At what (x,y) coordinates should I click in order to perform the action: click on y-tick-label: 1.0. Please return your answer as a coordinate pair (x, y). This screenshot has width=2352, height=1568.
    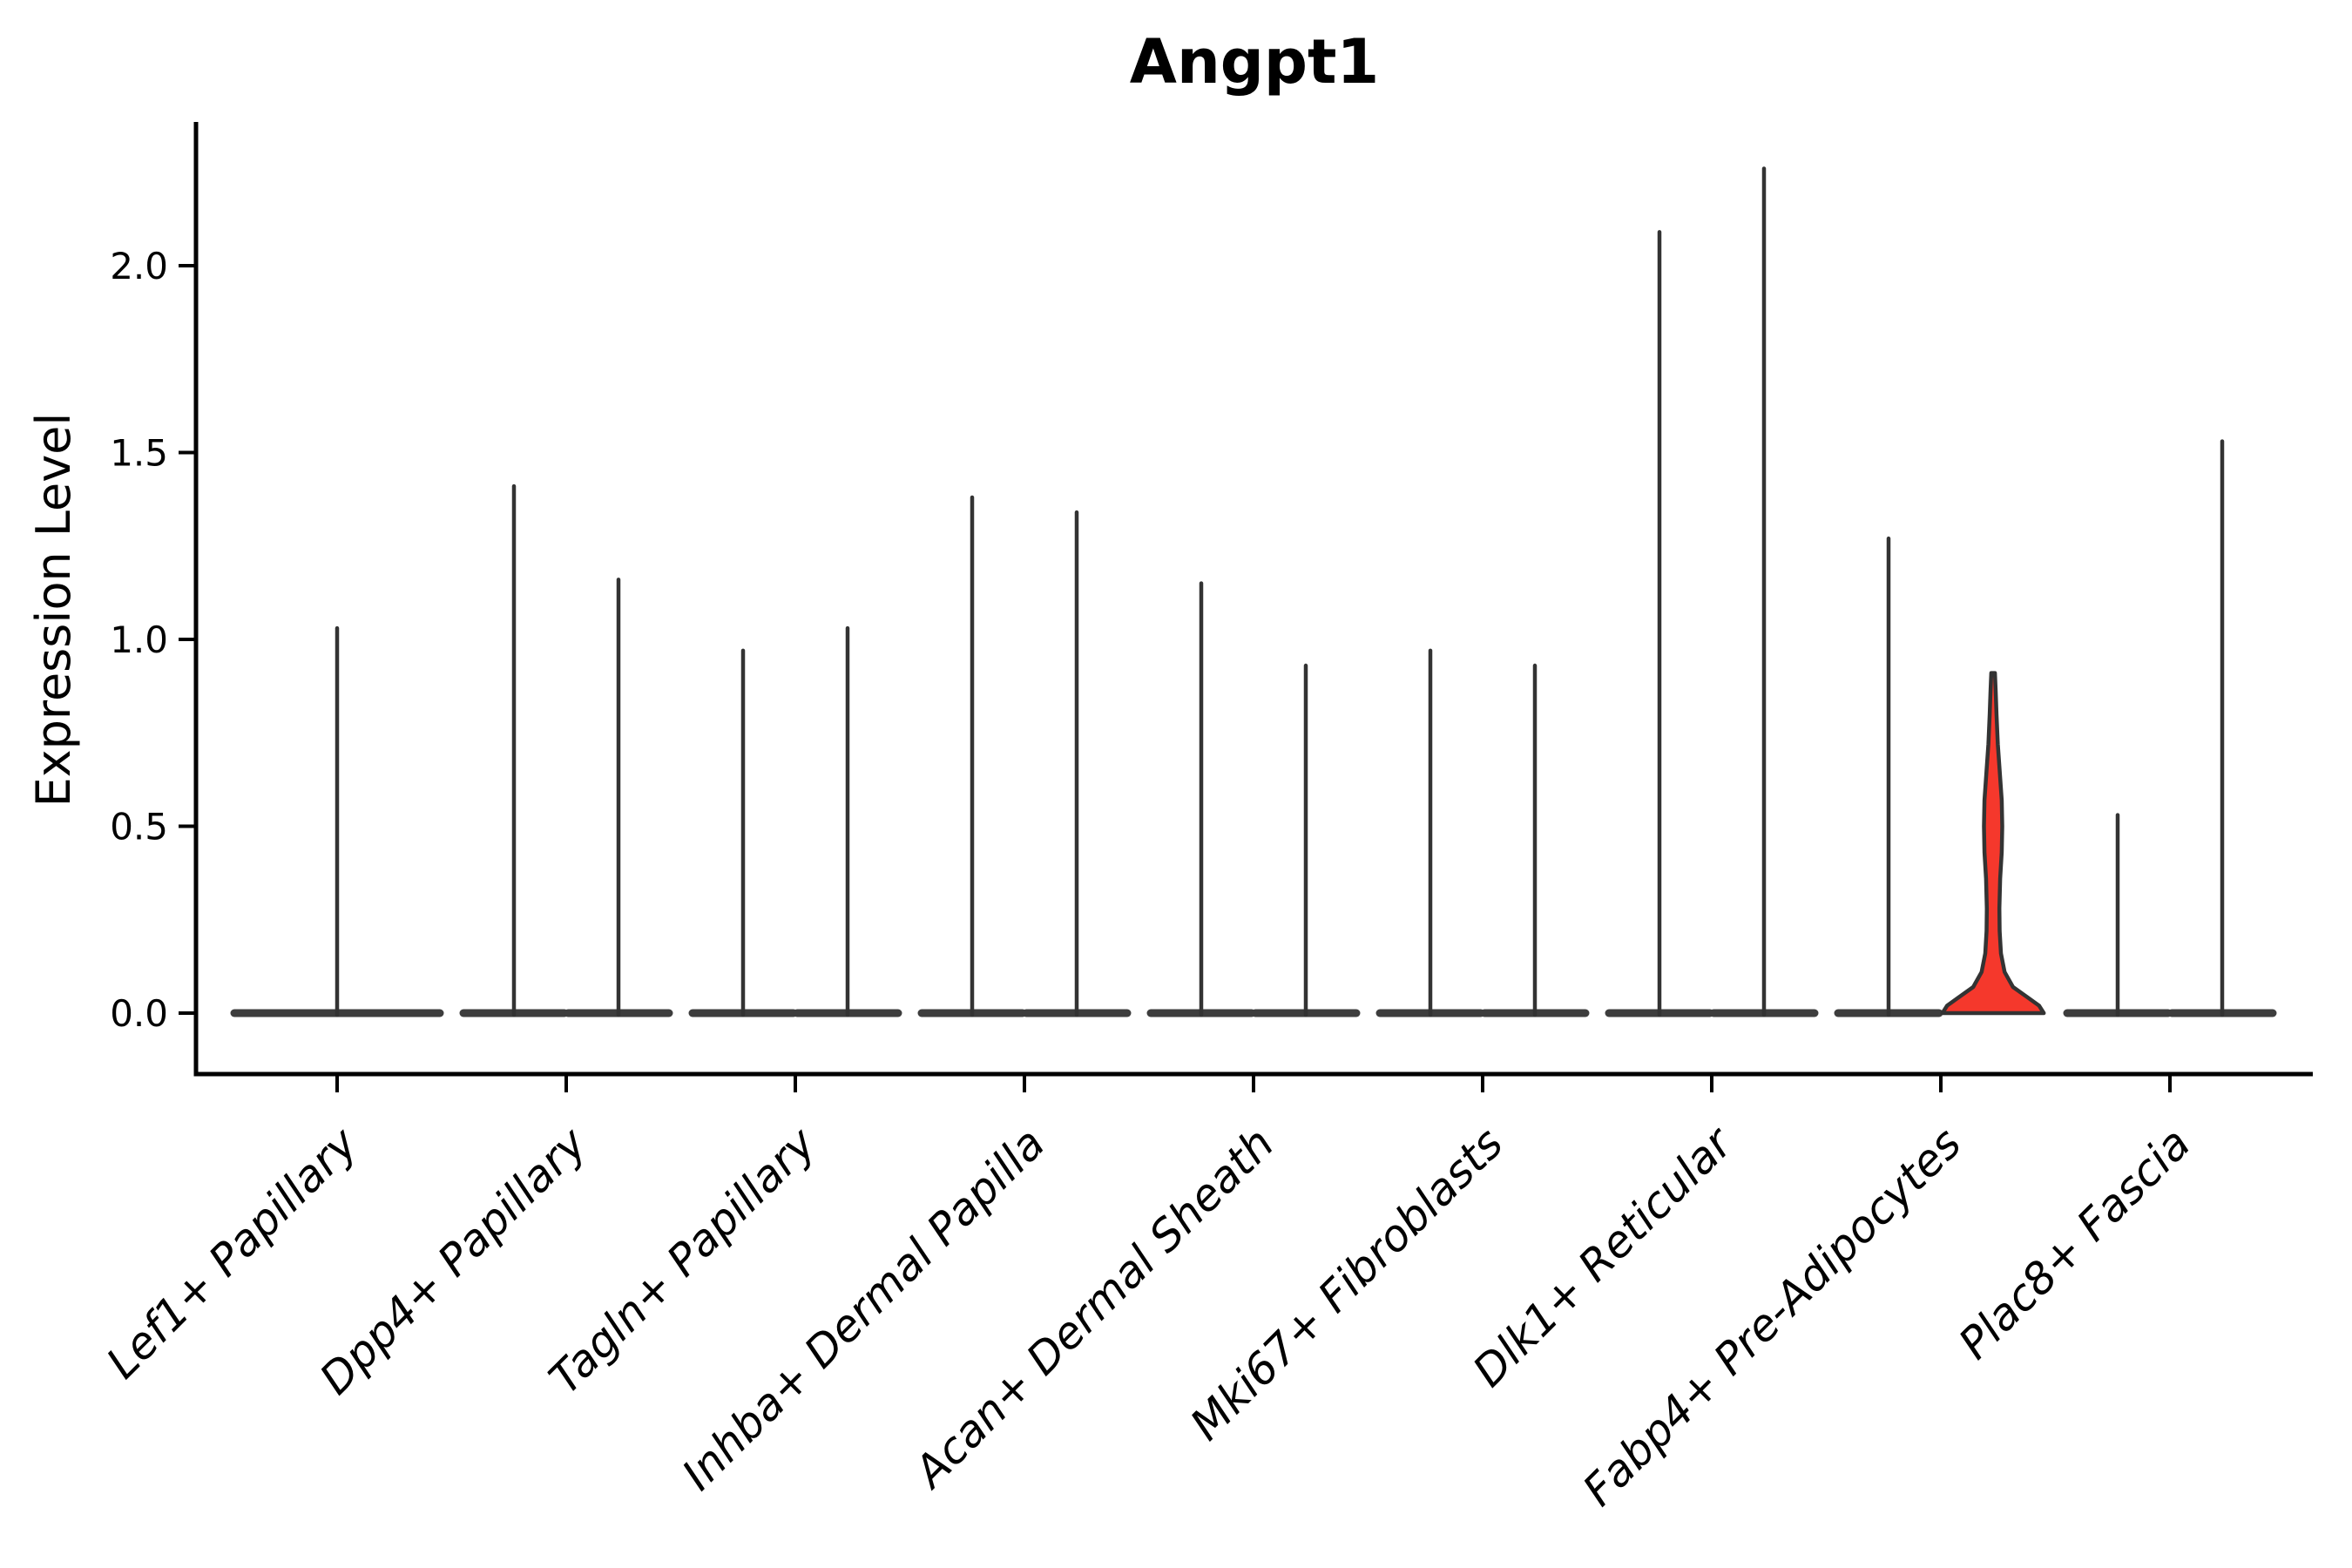
    Looking at the image, I should click on (139, 639).